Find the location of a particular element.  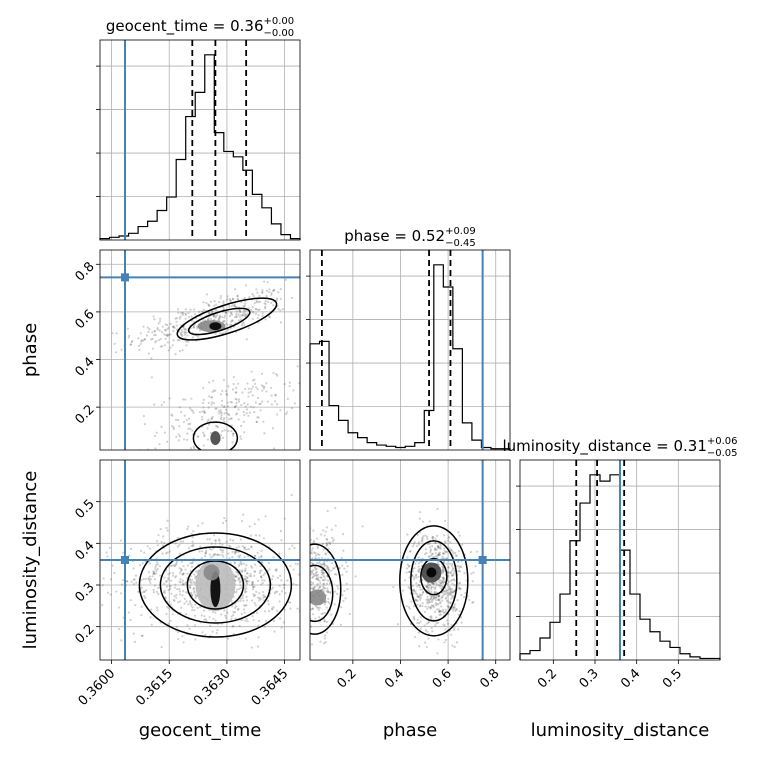

title-main: luminosity_distance = 0.31 is located at coordinates (604, 446).